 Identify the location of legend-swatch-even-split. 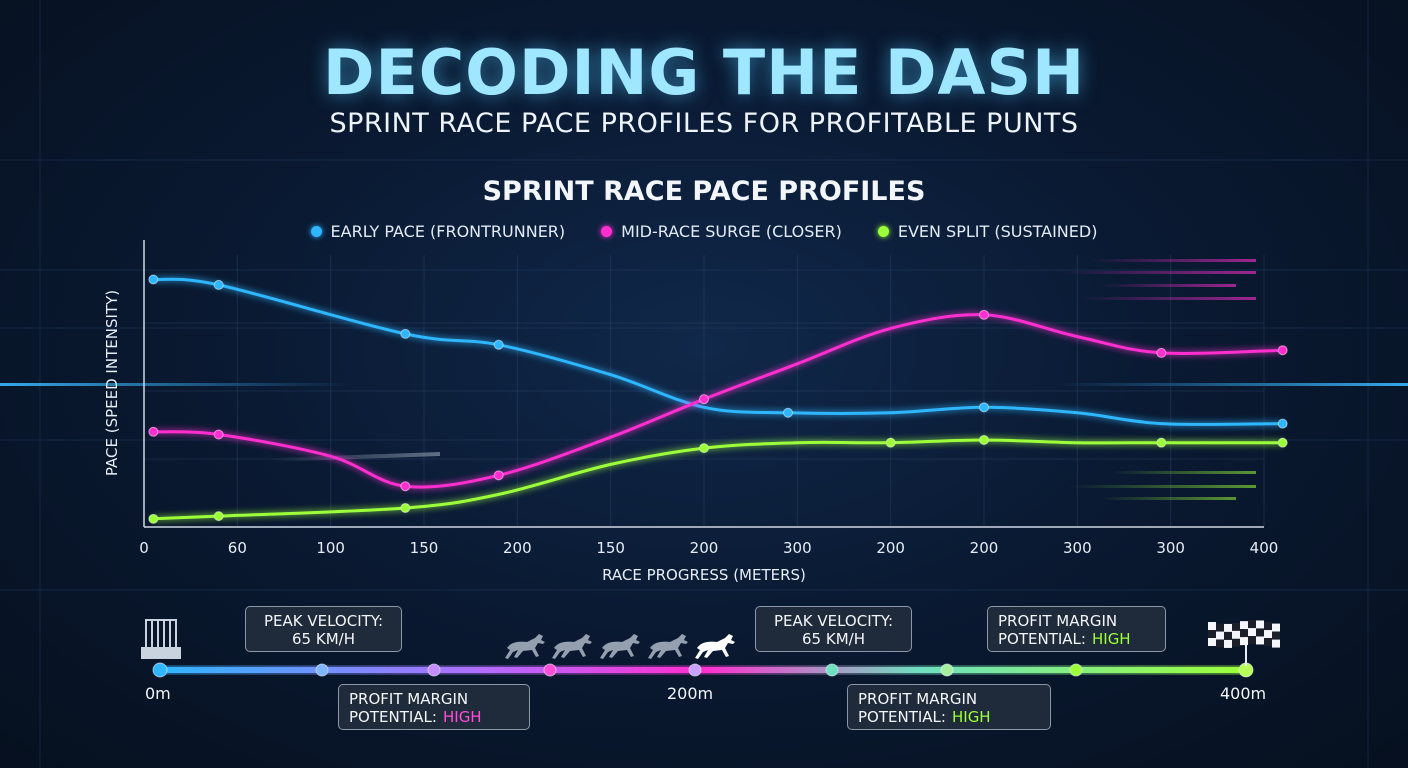
(883, 231).